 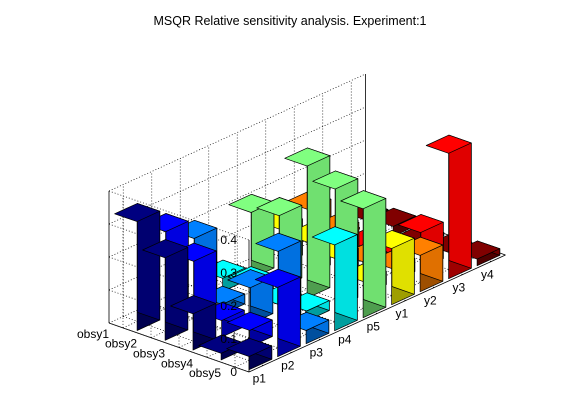 What do you see at coordinates (430, 301) in the screenshot?
I see `x-tick-label: y2` at bounding box center [430, 301].